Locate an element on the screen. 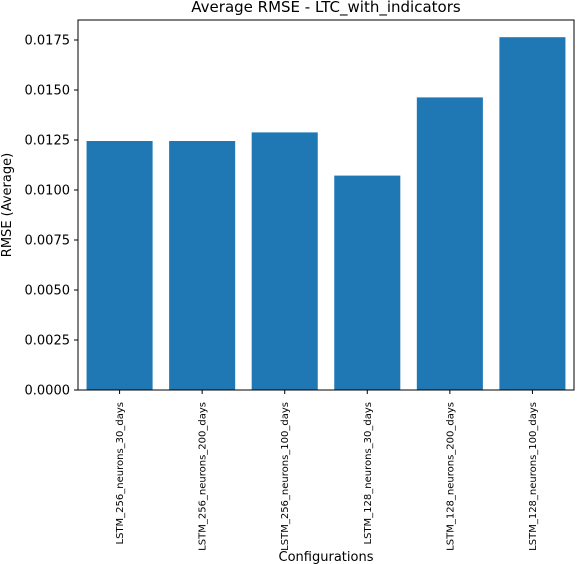 The image size is (577, 564). y-tick-label: 0.0025 is located at coordinates (48, 341).